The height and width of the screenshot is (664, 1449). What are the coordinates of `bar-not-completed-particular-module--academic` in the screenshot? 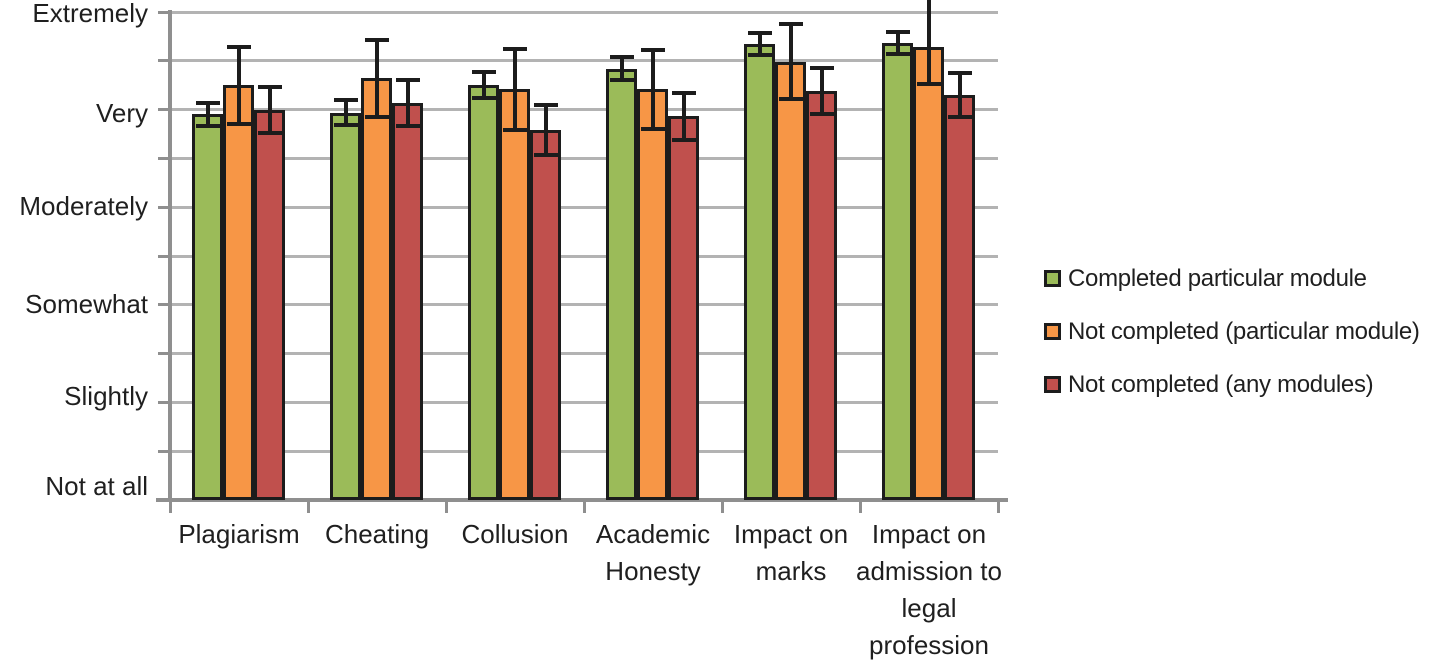 It's located at (652, 294).